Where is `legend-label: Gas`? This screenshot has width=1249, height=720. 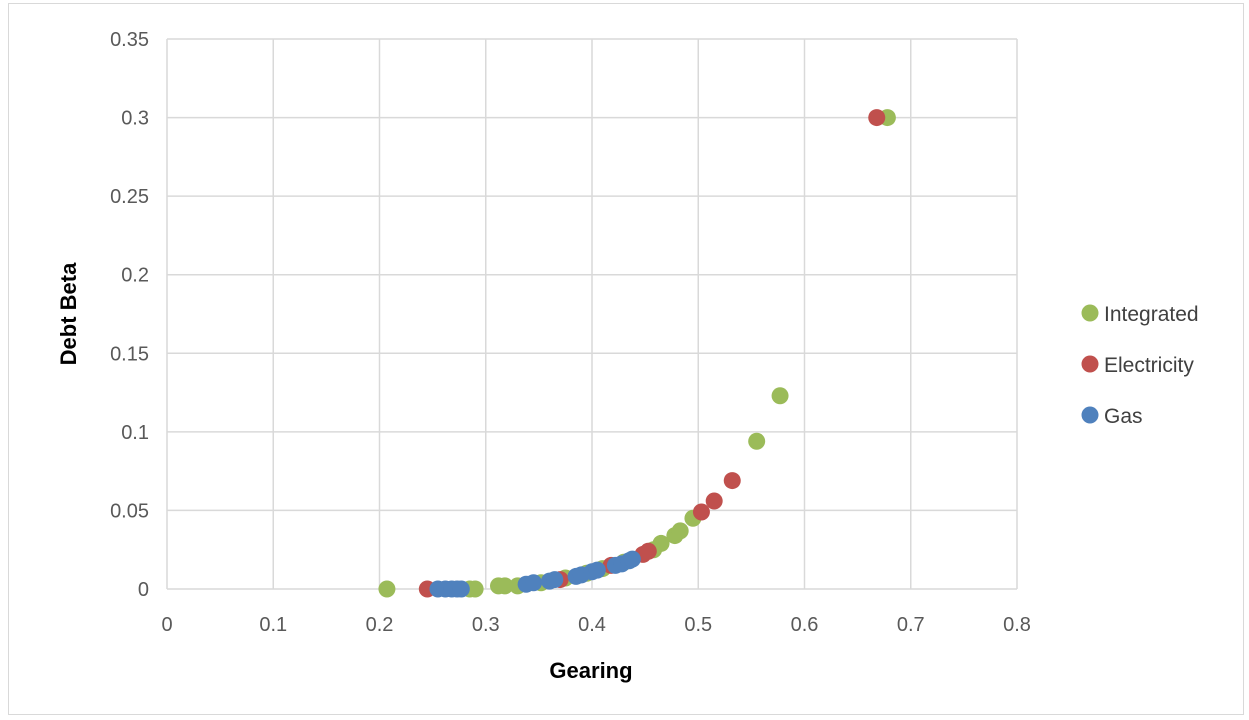 legend-label: Gas is located at coordinates (1123, 416).